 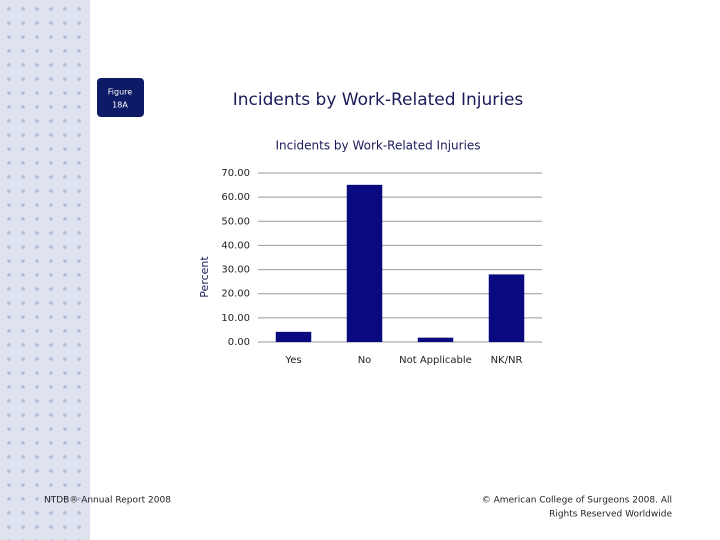 What do you see at coordinates (107, 501) in the screenshot?
I see `footer-left: NTDB® Annual Report 2008` at bounding box center [107, 501].